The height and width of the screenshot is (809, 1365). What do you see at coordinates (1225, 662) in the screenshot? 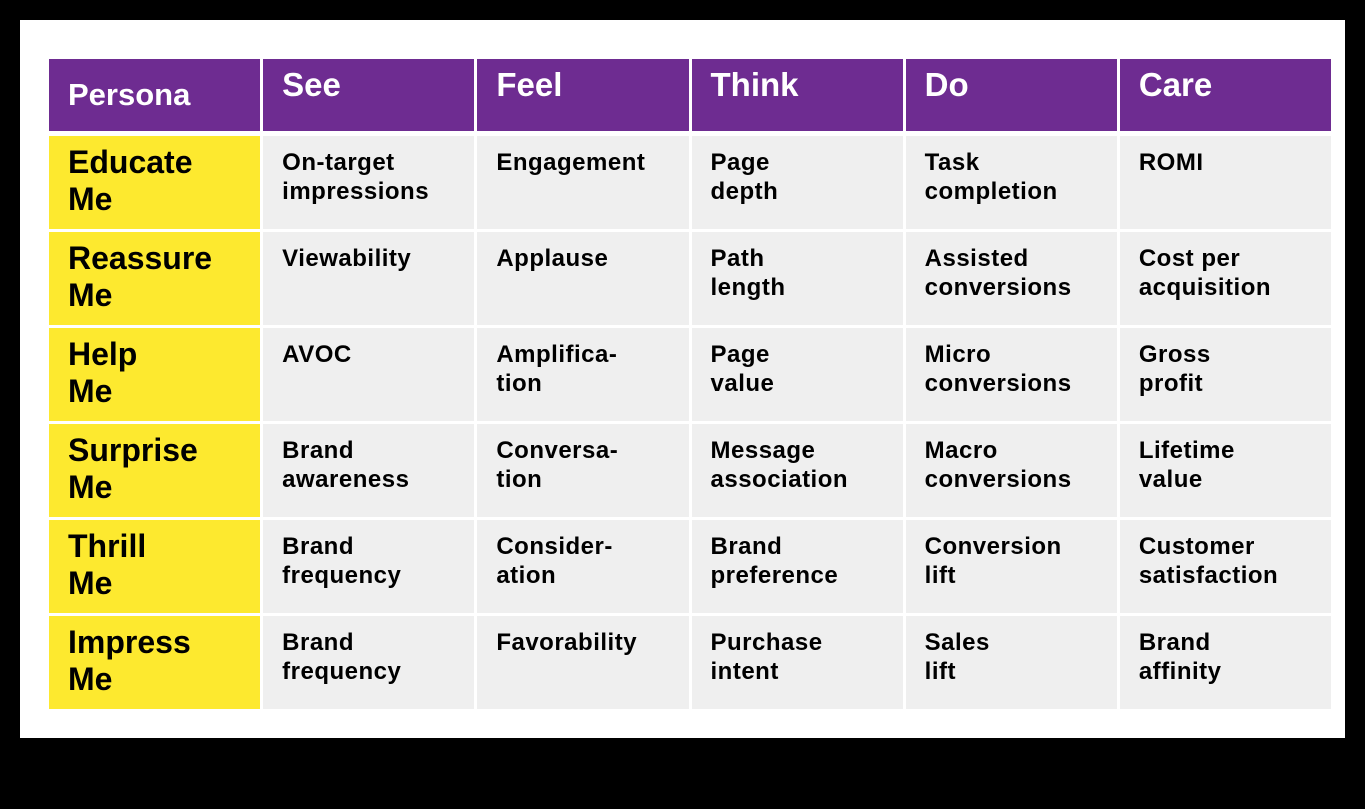
I see `table-cell-care: Brand affinity` at bounding box center [1225, 662].